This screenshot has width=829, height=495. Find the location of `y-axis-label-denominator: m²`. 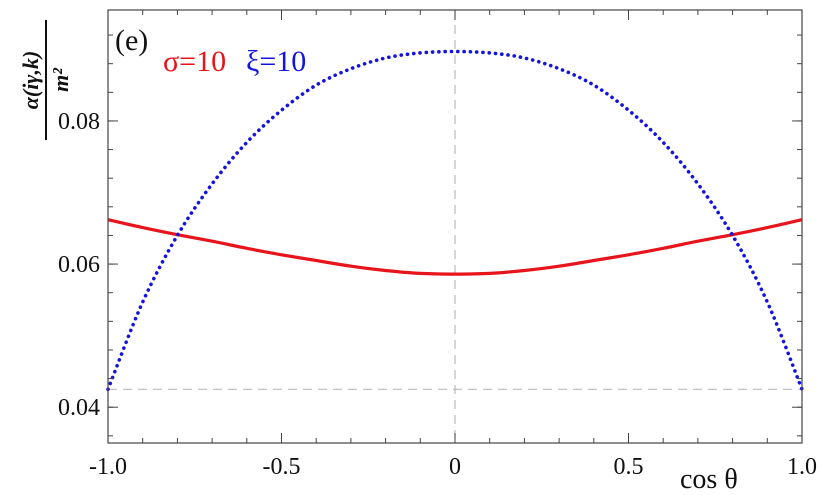

y-axis-label-denominator: m² is located at coordinates (60, 80).